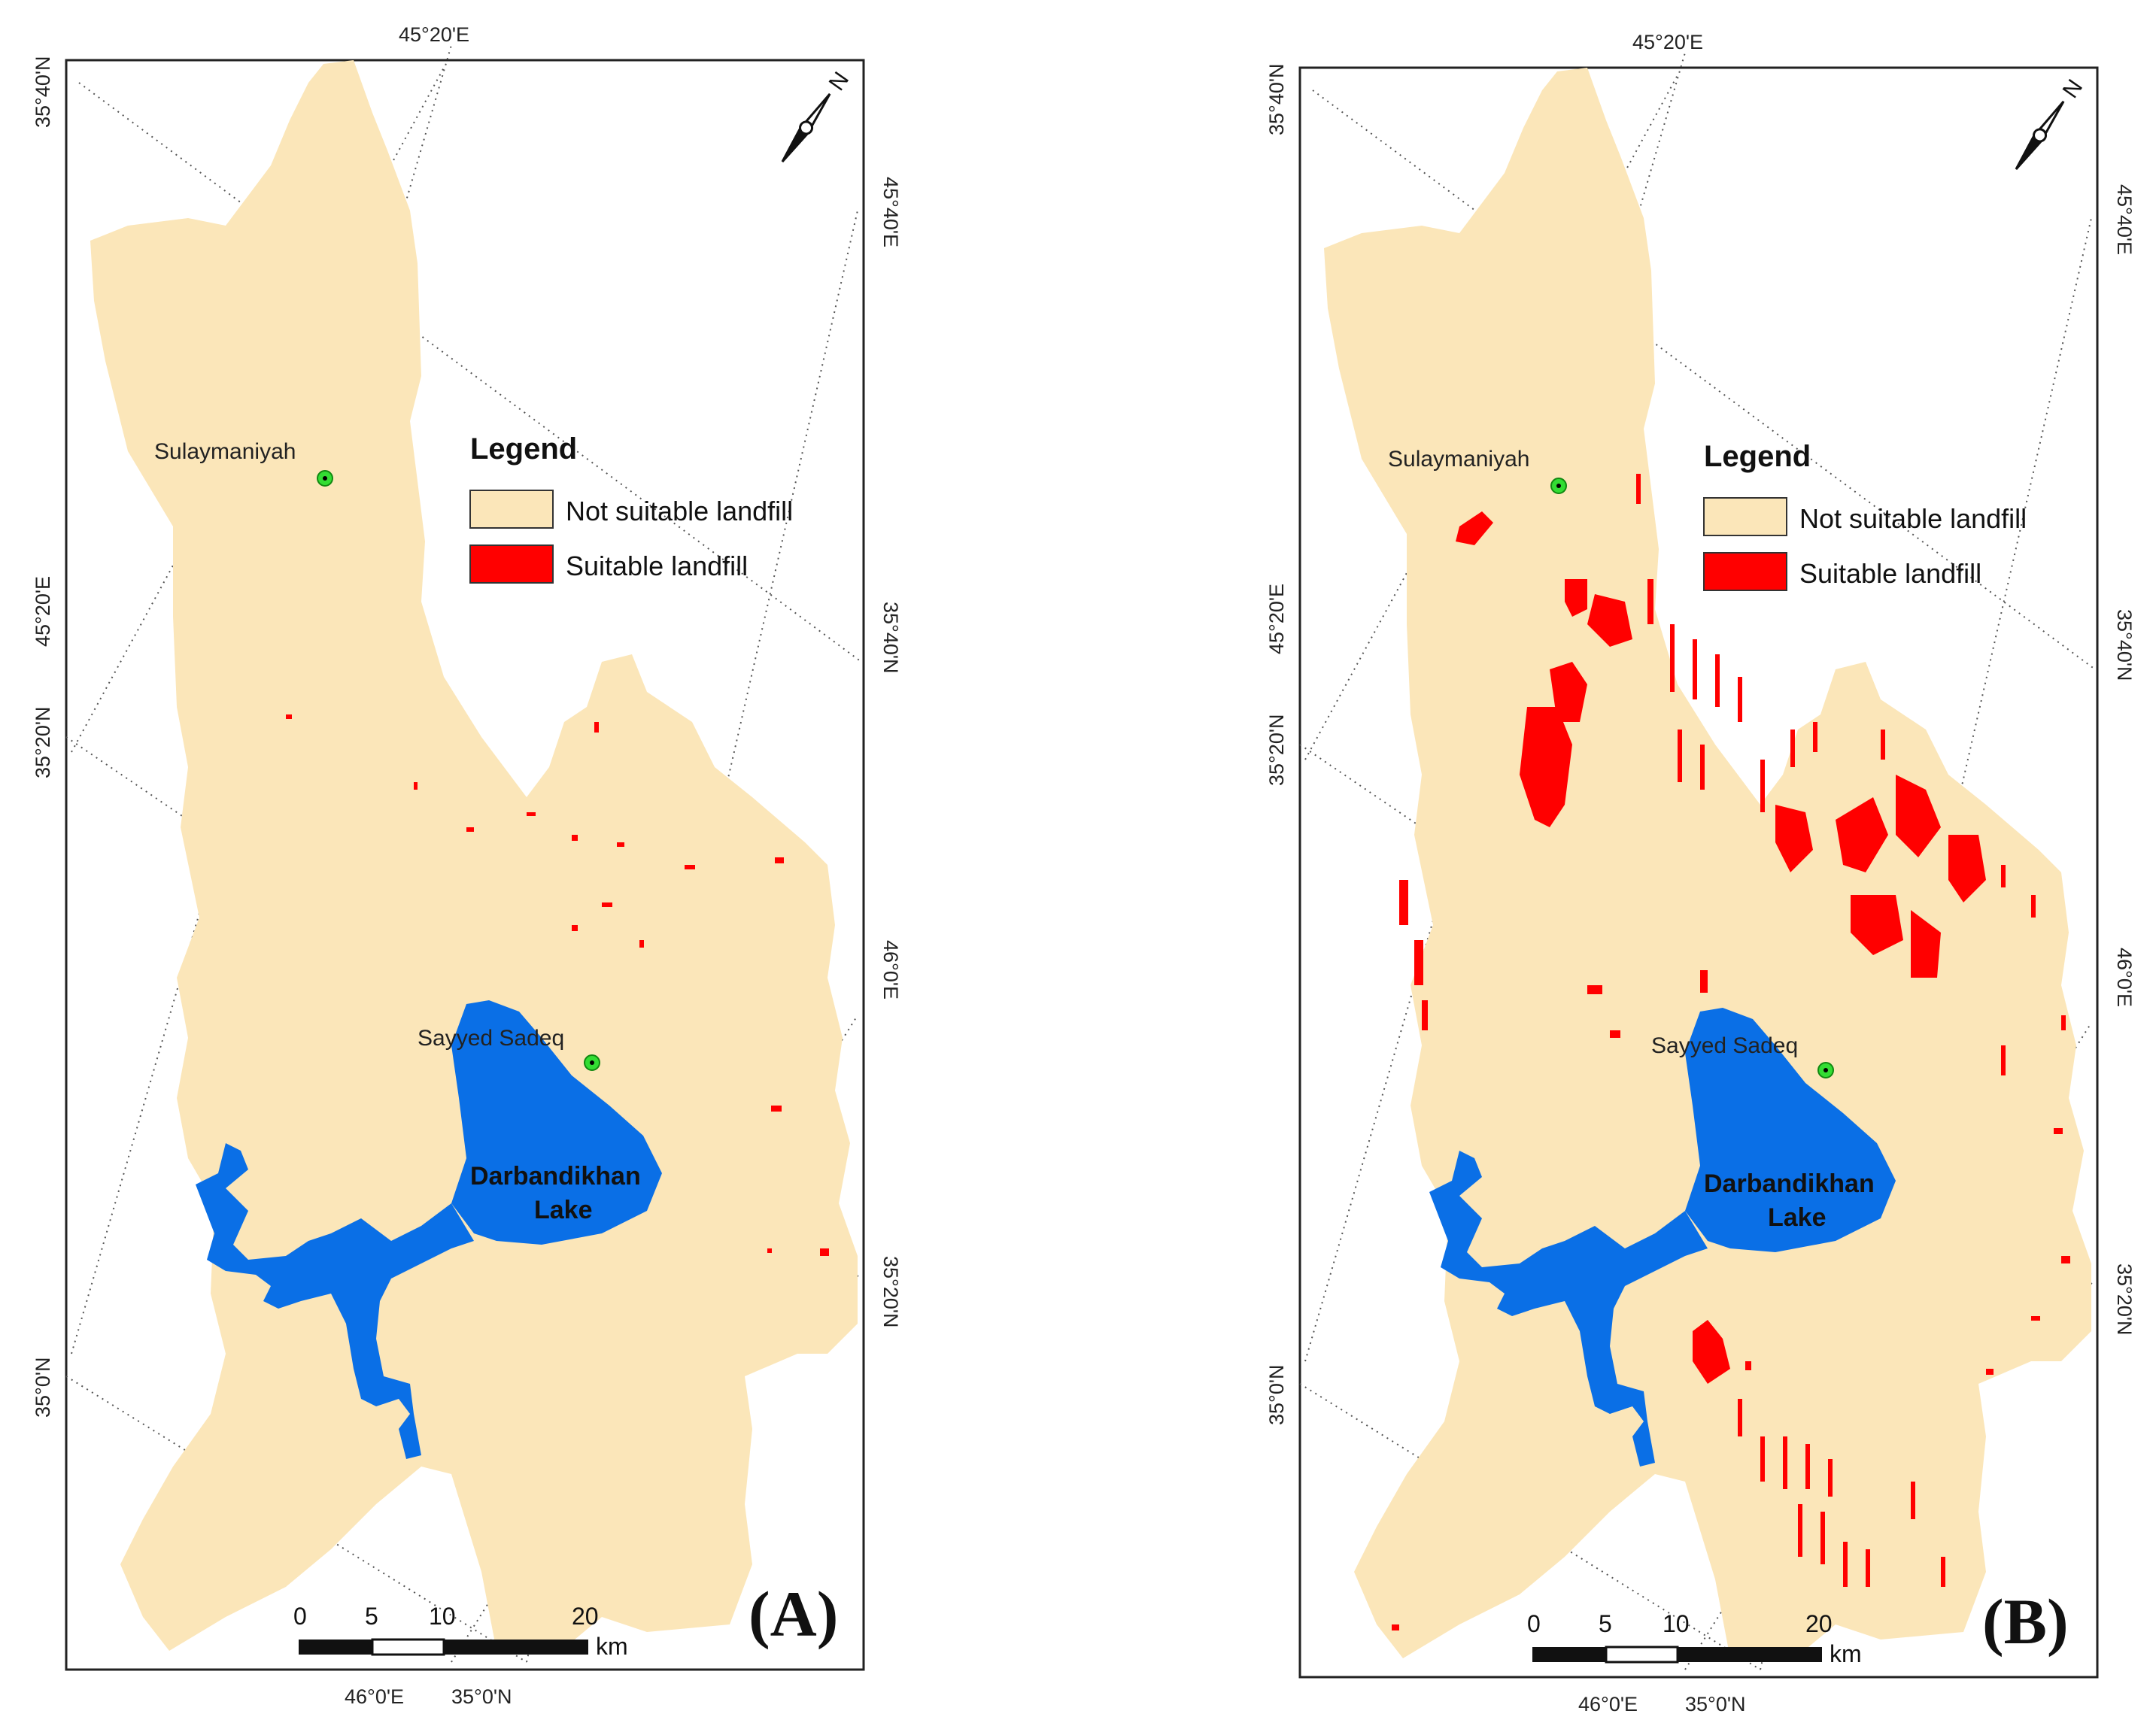  I want to click on panel-label: (A), so click(793, 1614).